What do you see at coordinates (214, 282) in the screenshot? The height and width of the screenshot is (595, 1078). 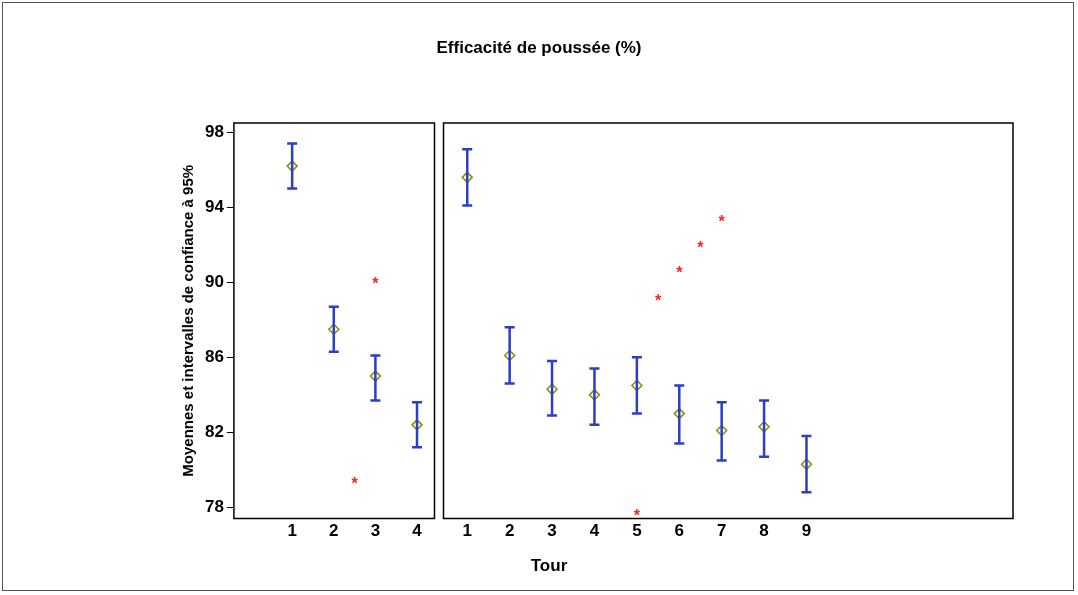 I see `y-tick-label: 90` at bounding box center [214, 282].